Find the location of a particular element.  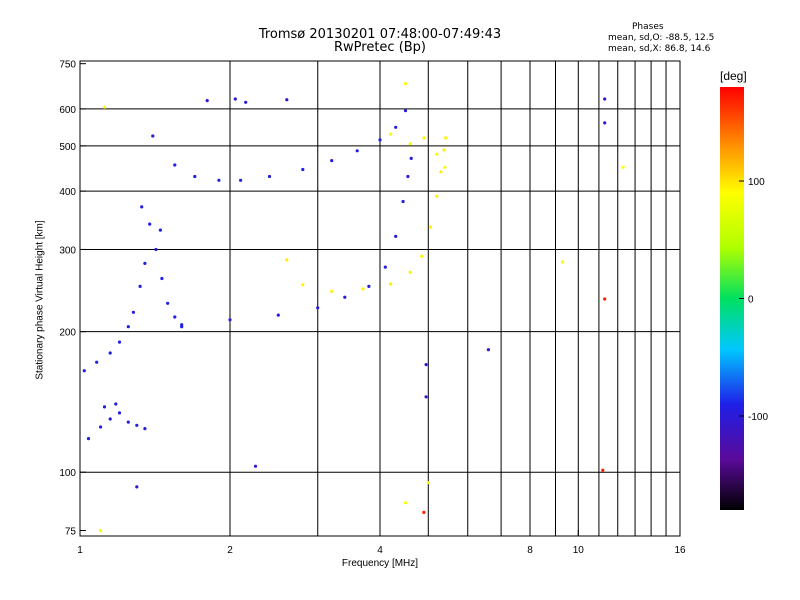

colorbar-tick-label: 100 is located at coordinates (756, 182).